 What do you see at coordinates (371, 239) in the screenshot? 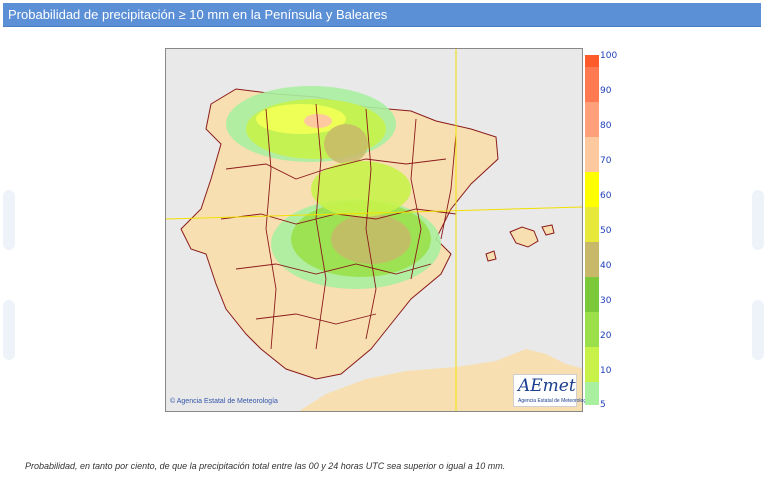
I see `precip-zone-40-central` at bounding box center [371, 239].